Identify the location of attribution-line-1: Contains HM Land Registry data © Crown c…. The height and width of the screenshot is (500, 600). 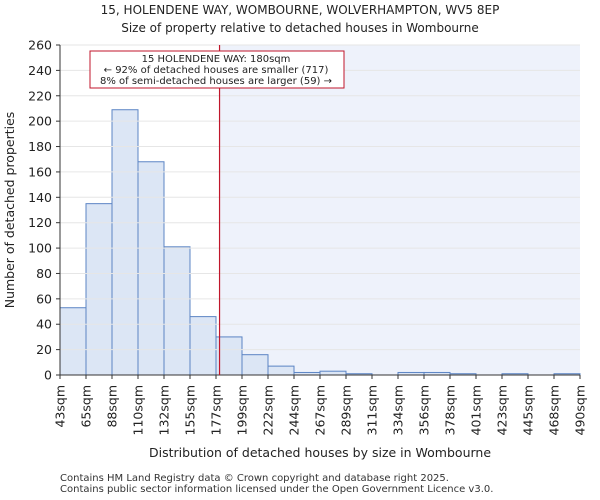
(254, 478).